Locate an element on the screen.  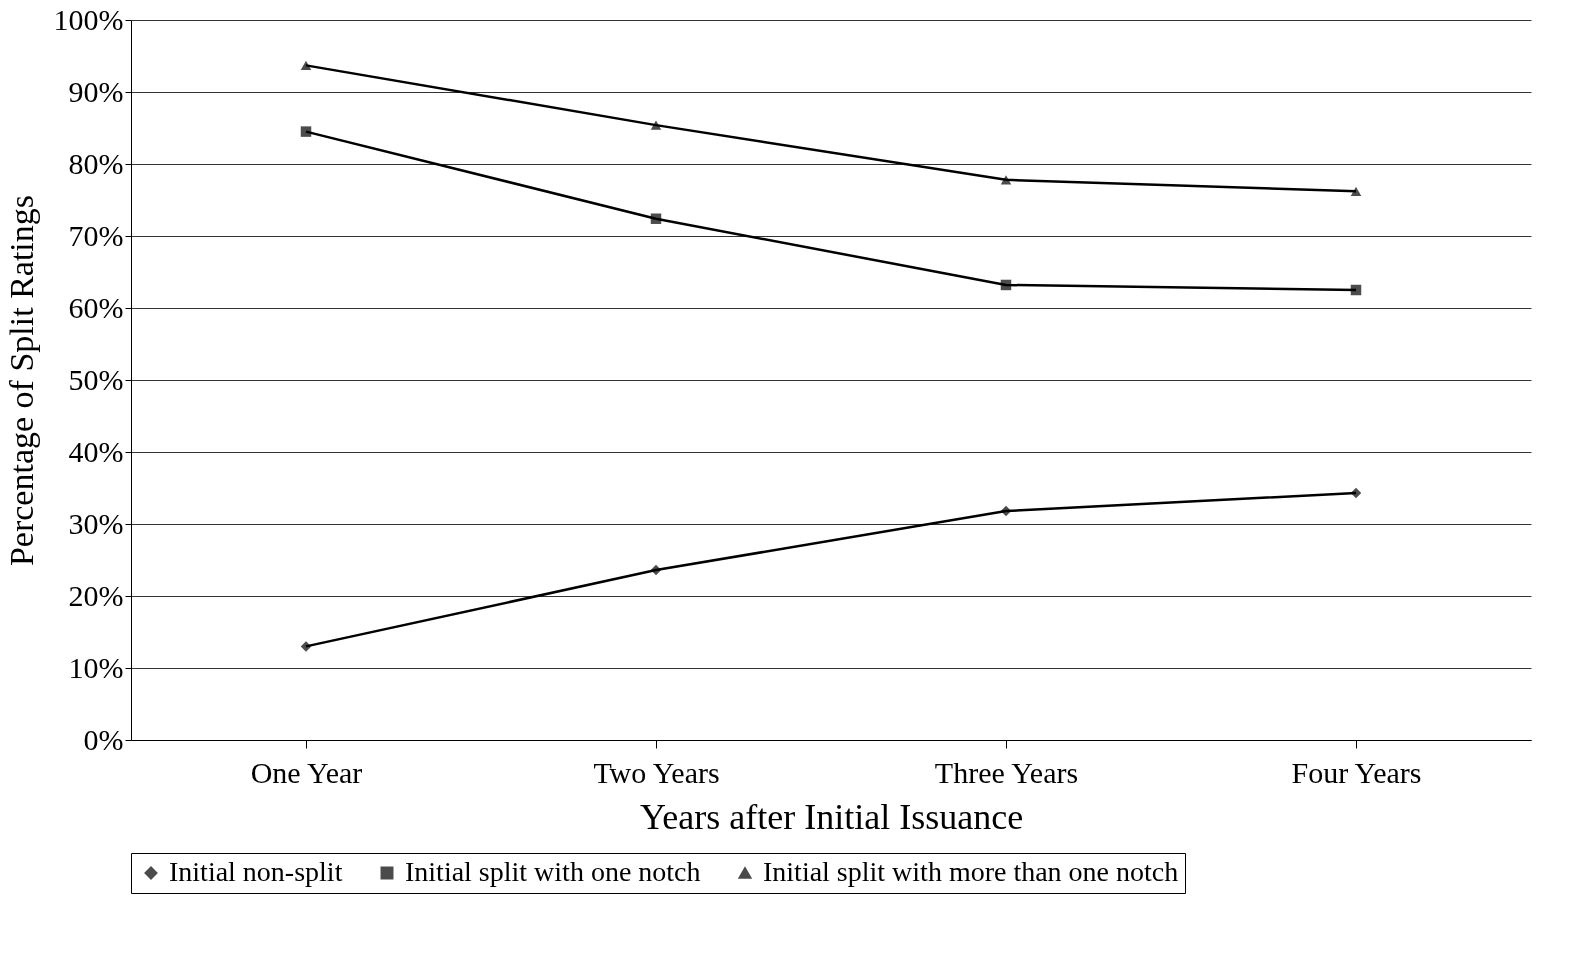
y-tick-label: 50% is located at coordinates (96, 379).